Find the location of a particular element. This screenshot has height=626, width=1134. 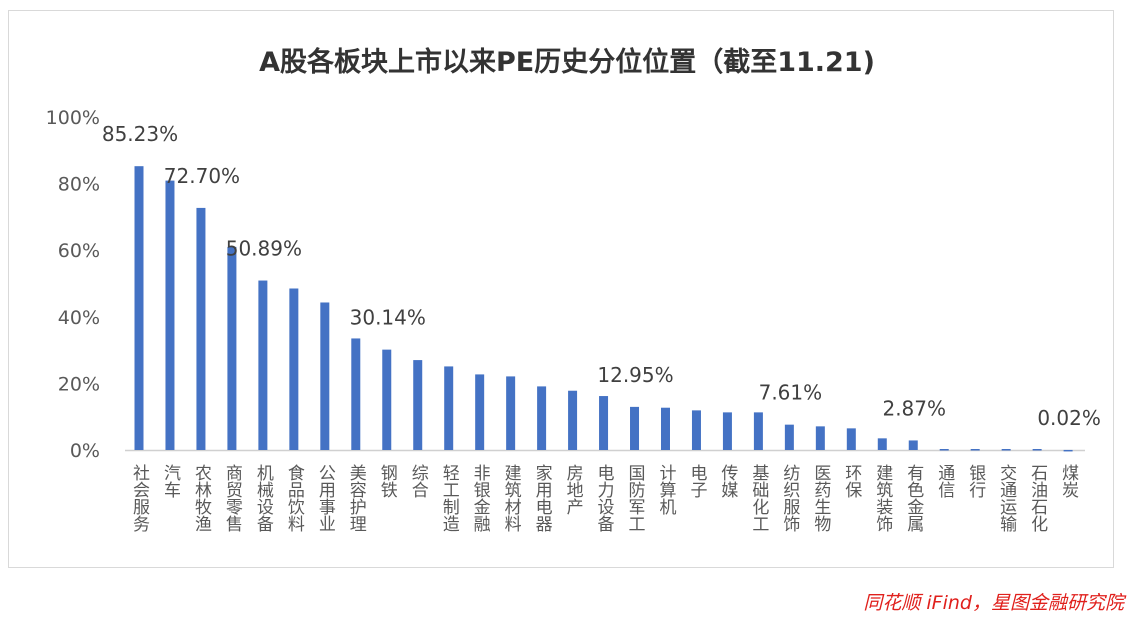

bar-建筑材料 is located at coordinates (511, 413).